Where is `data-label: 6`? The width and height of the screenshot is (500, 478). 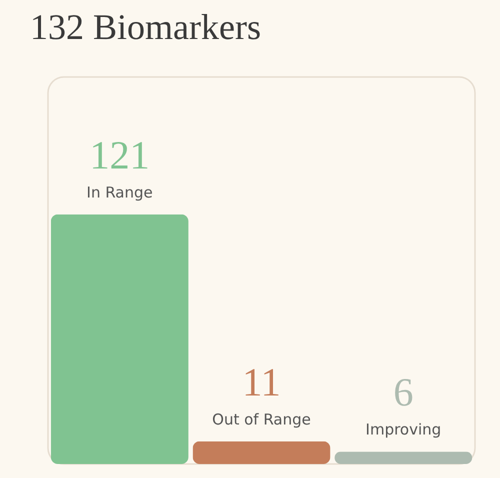 data-label: 6 is located at coordinates (403, 392).